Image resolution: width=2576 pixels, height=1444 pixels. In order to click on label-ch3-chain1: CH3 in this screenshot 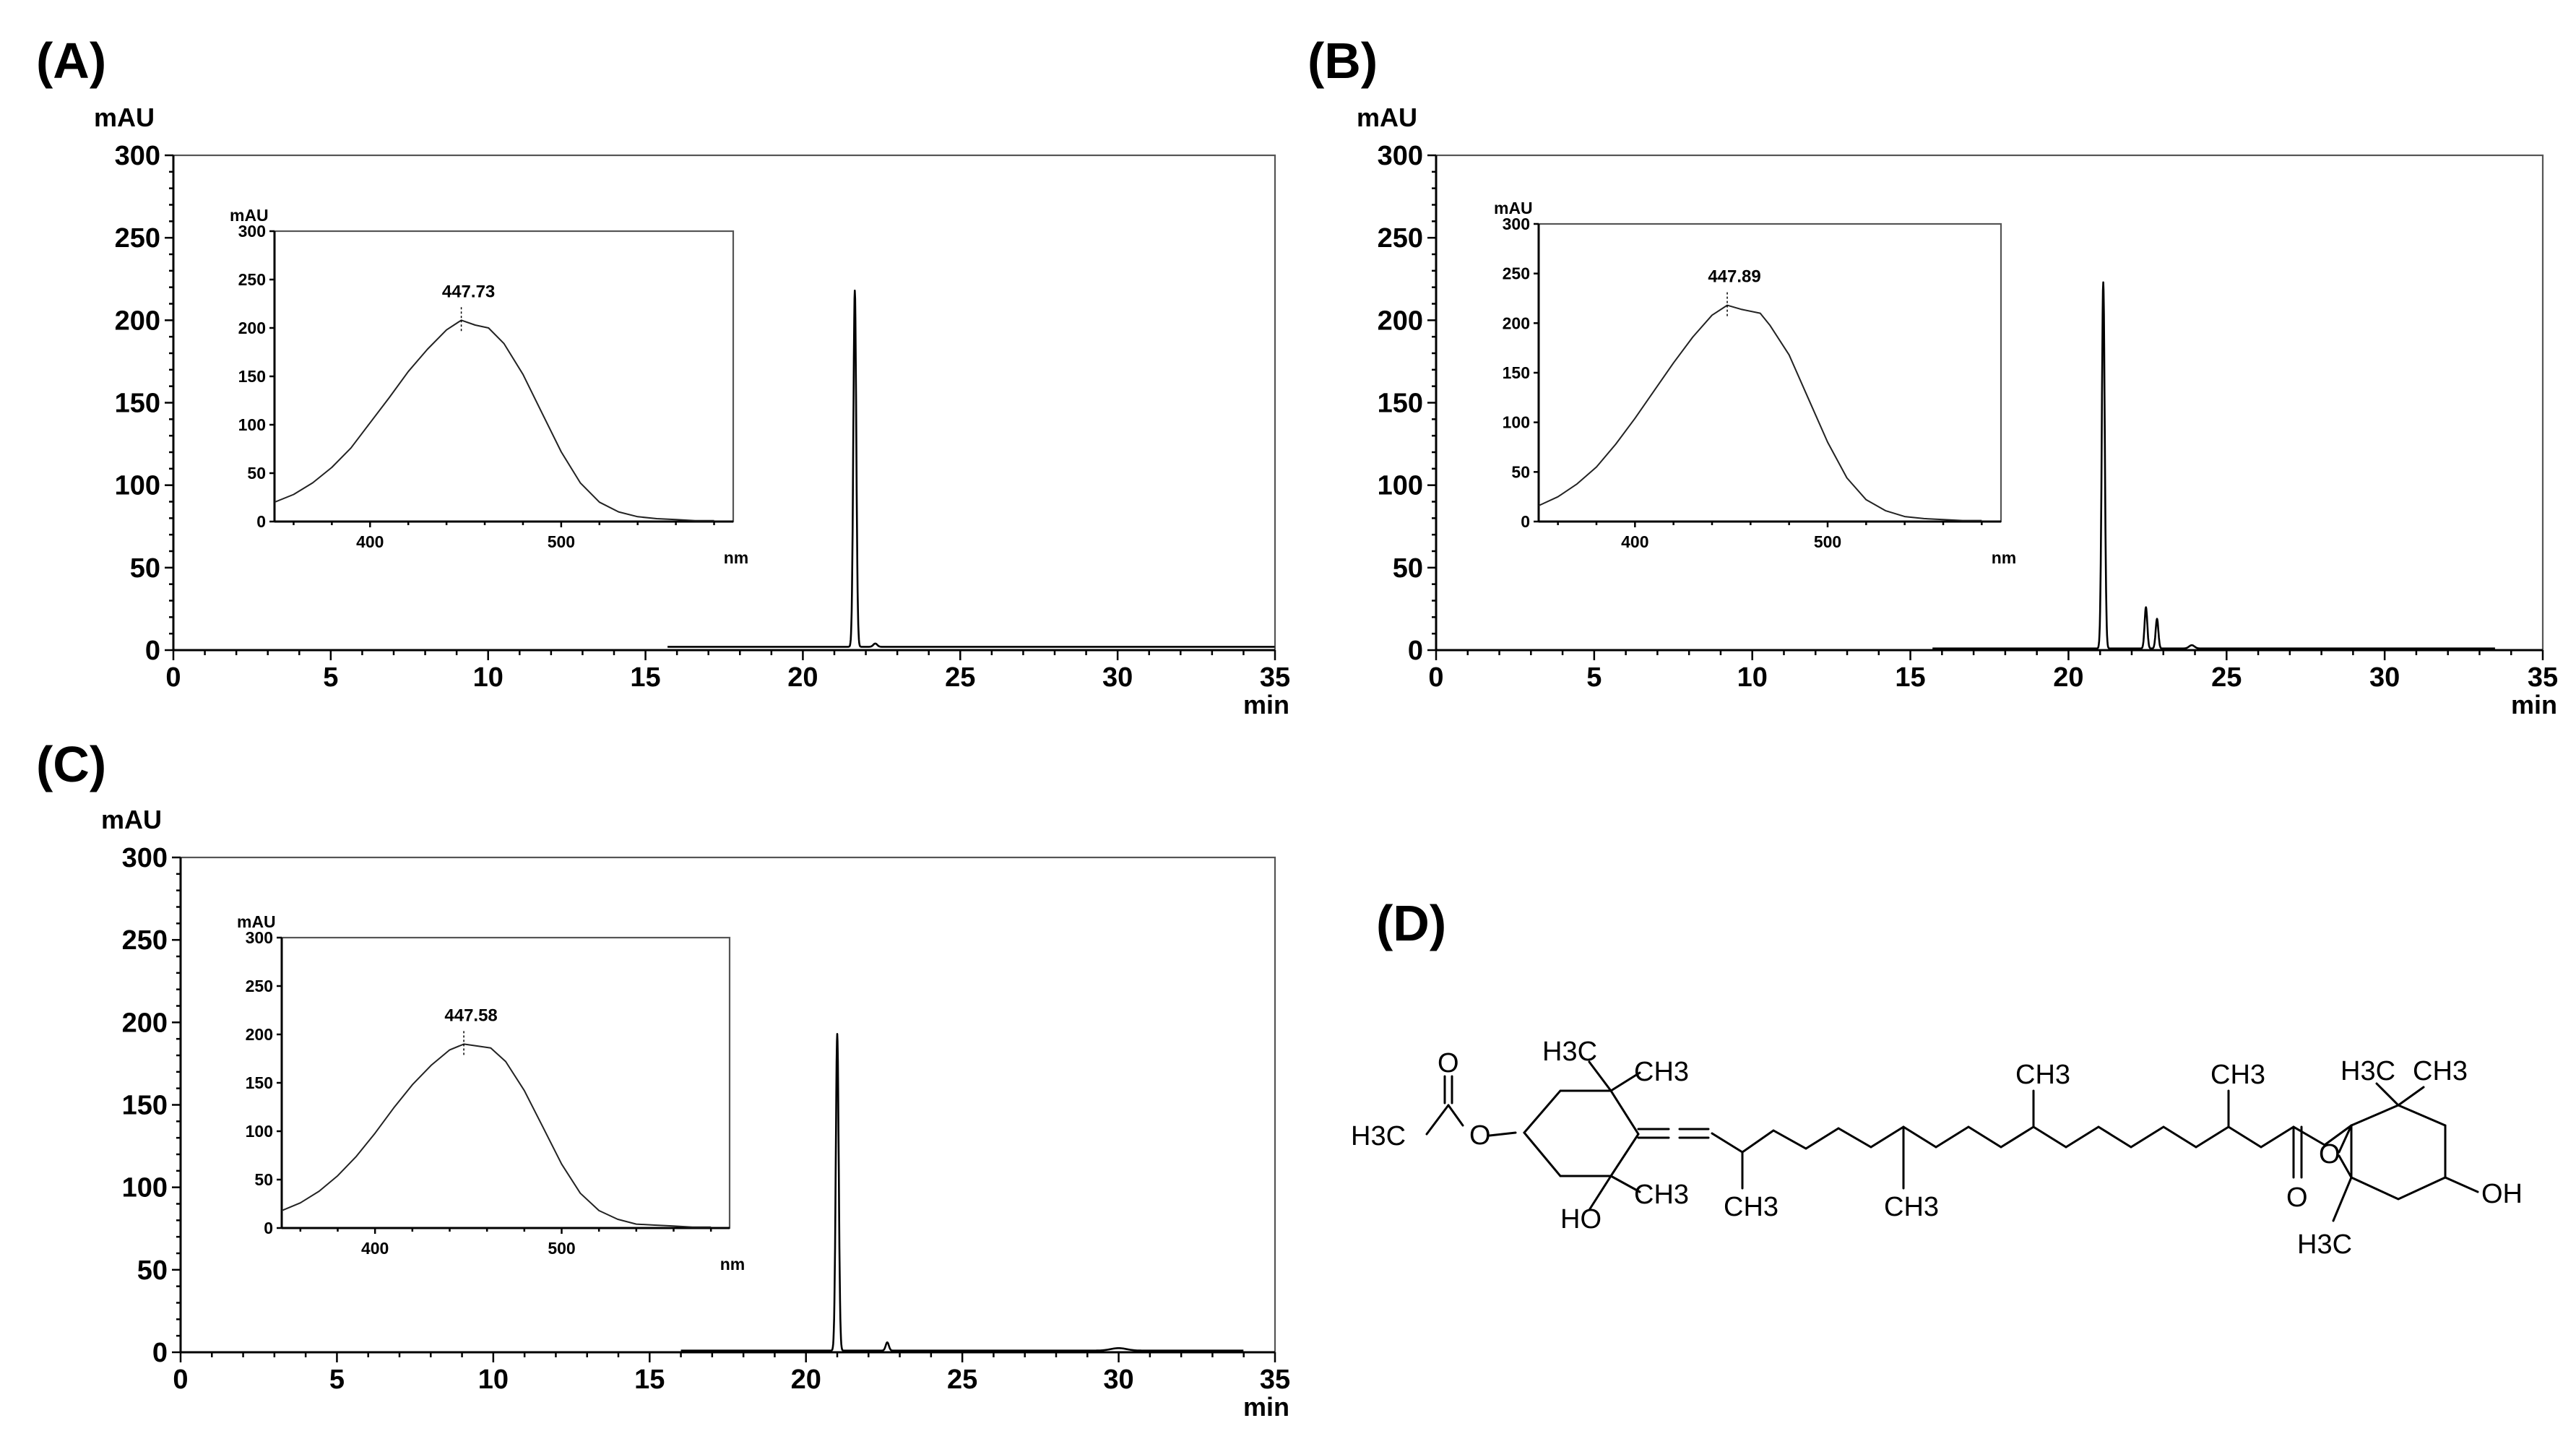, I will do `click(1751, 1207)`.